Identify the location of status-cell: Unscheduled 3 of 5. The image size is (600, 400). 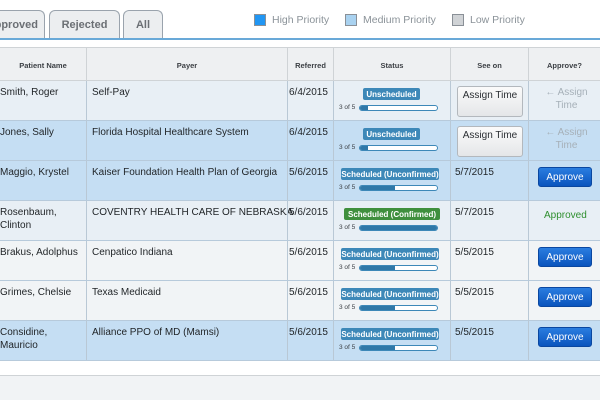
(392, 141).